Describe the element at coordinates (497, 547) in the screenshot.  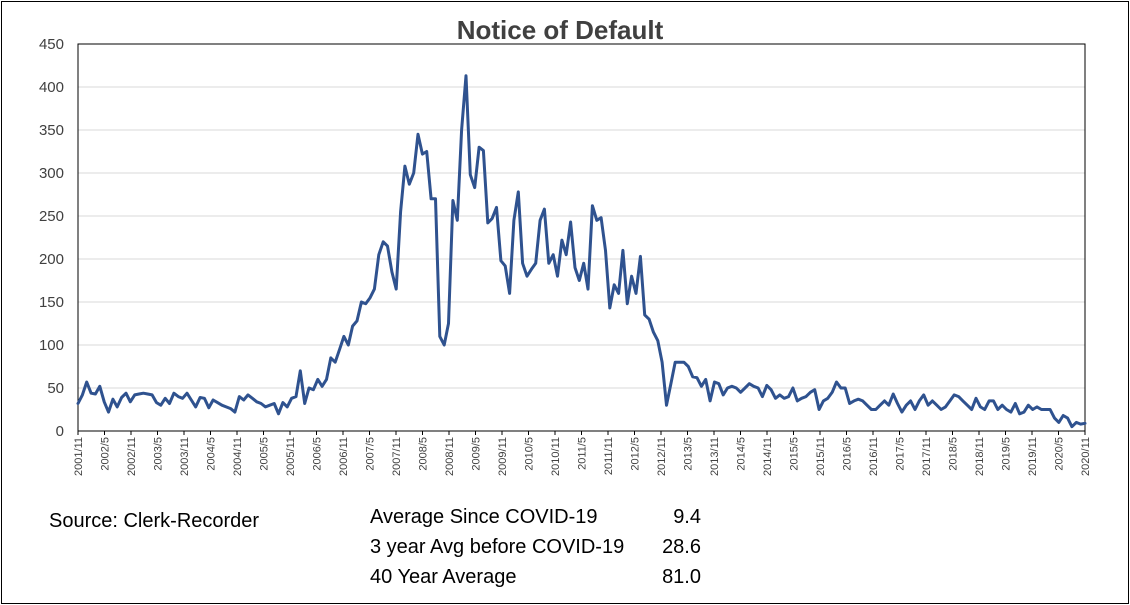
I see `stat-label: 3 year Avg before COVID-19` at that location.